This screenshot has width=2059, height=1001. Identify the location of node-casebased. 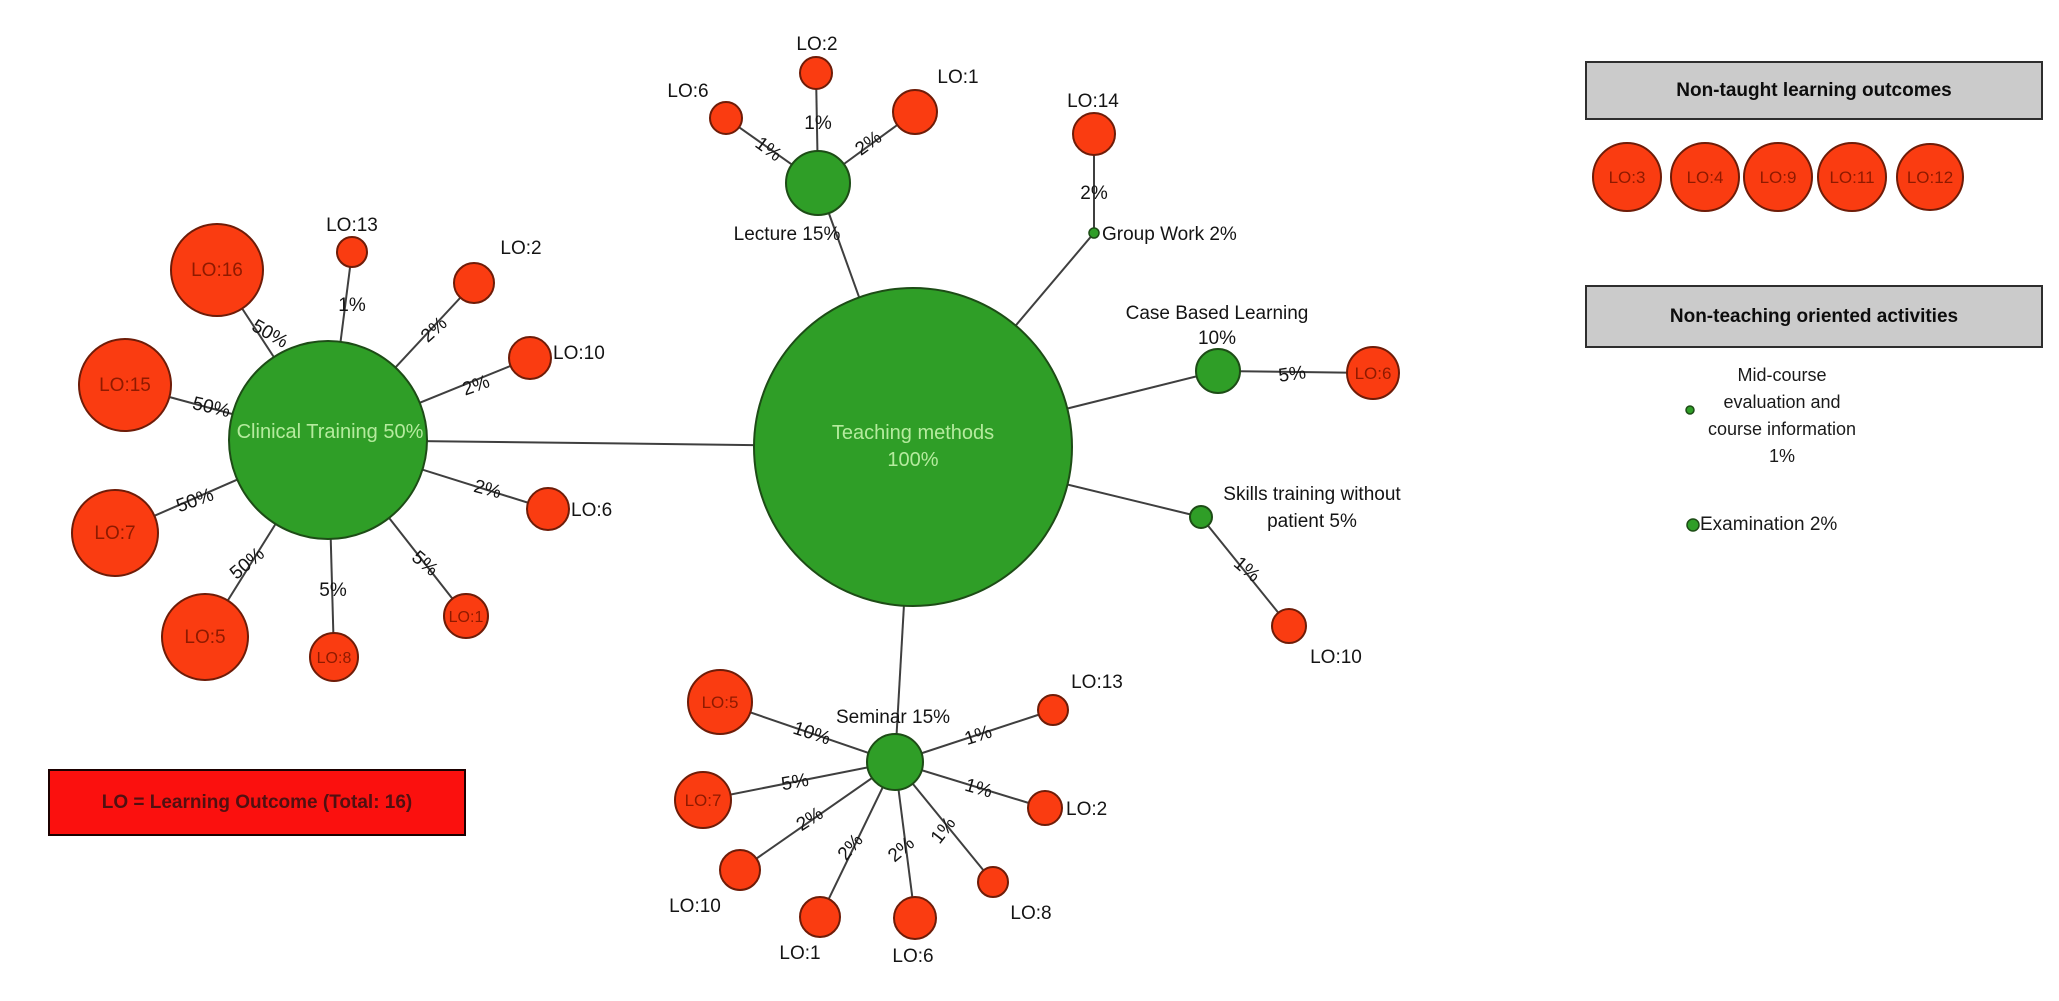
(1218, 371).